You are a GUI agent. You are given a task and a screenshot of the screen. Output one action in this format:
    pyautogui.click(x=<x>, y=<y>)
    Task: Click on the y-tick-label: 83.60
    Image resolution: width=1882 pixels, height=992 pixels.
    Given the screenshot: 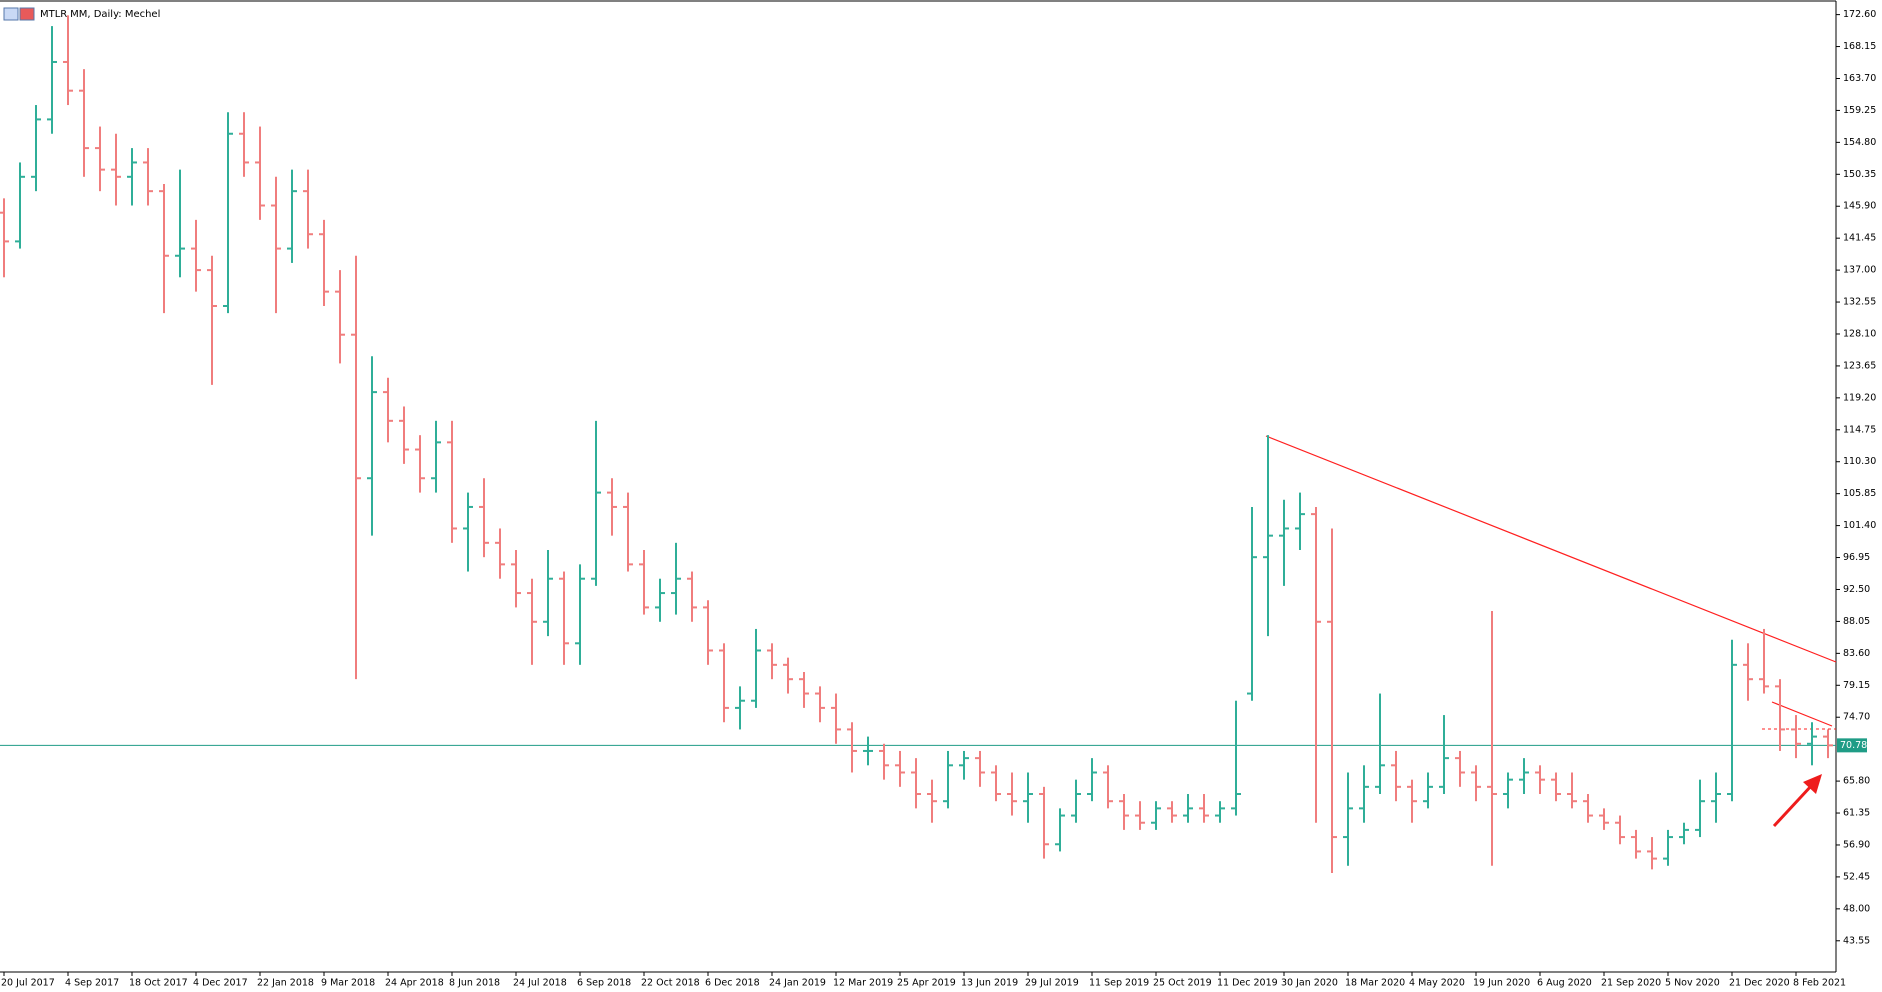 What is the action you would take?
    pyautogui.click(x=1856, y=653)
    